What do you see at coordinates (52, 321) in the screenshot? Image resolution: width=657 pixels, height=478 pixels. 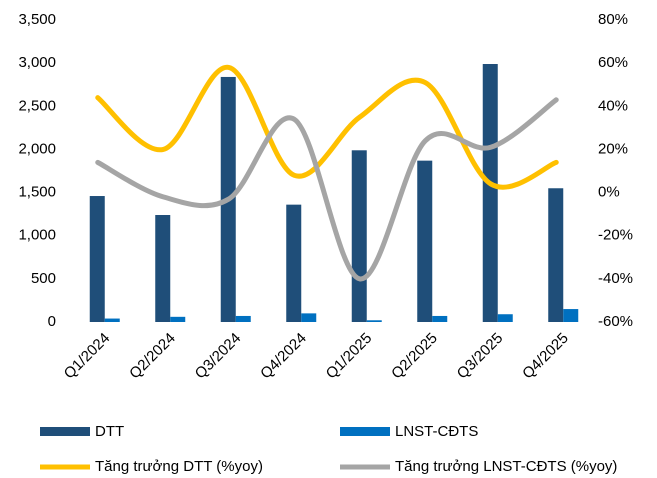 I see `y-tick-label: 0` at bounding box center [52, 321].